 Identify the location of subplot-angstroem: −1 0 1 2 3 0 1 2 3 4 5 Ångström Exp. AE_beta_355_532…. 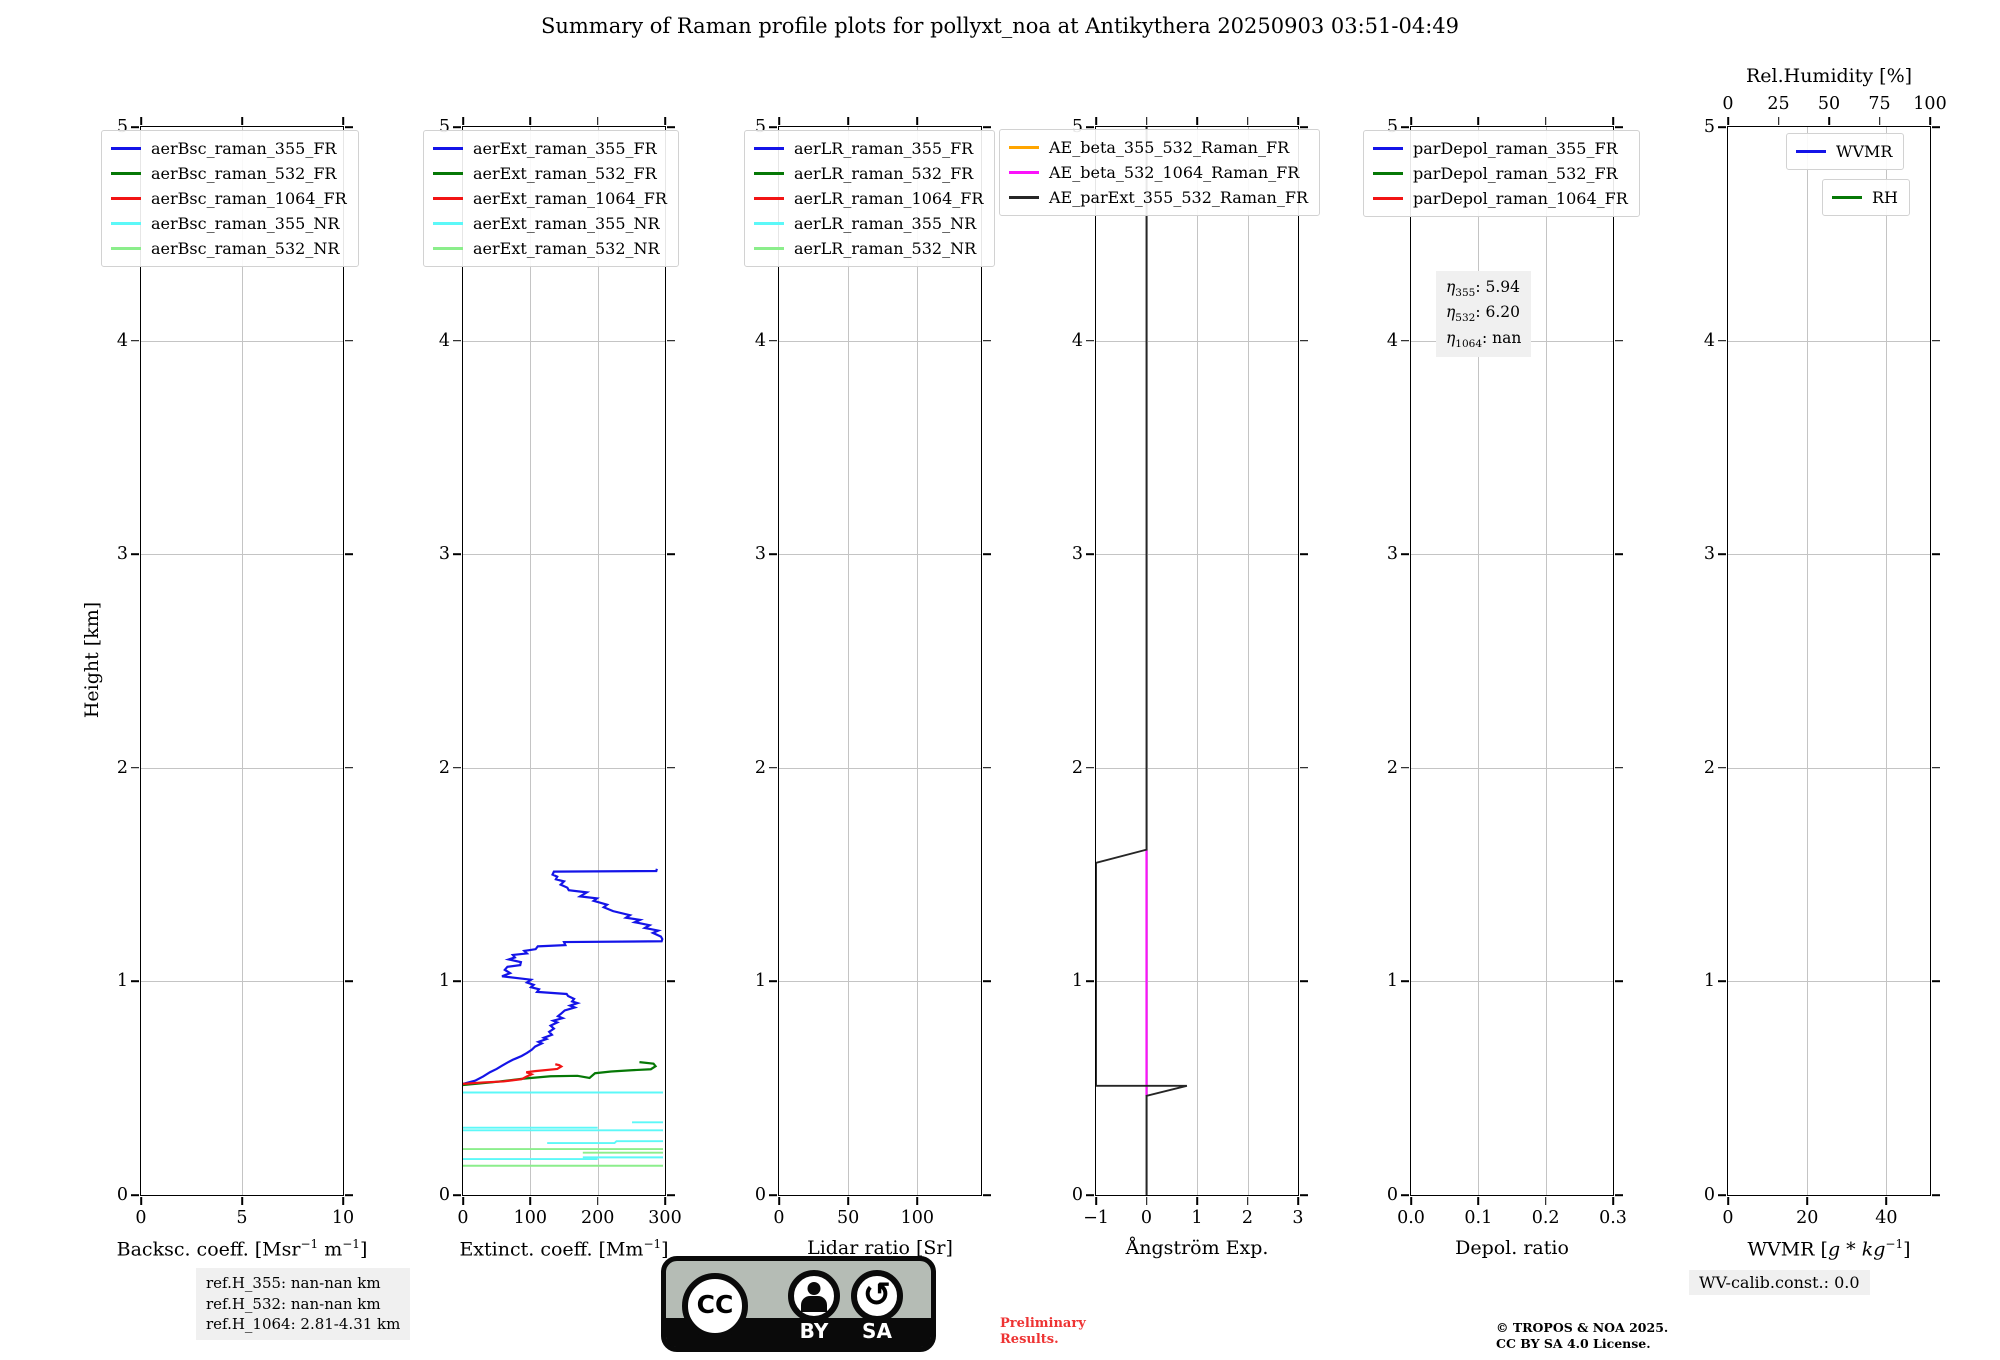
(1159, 688).